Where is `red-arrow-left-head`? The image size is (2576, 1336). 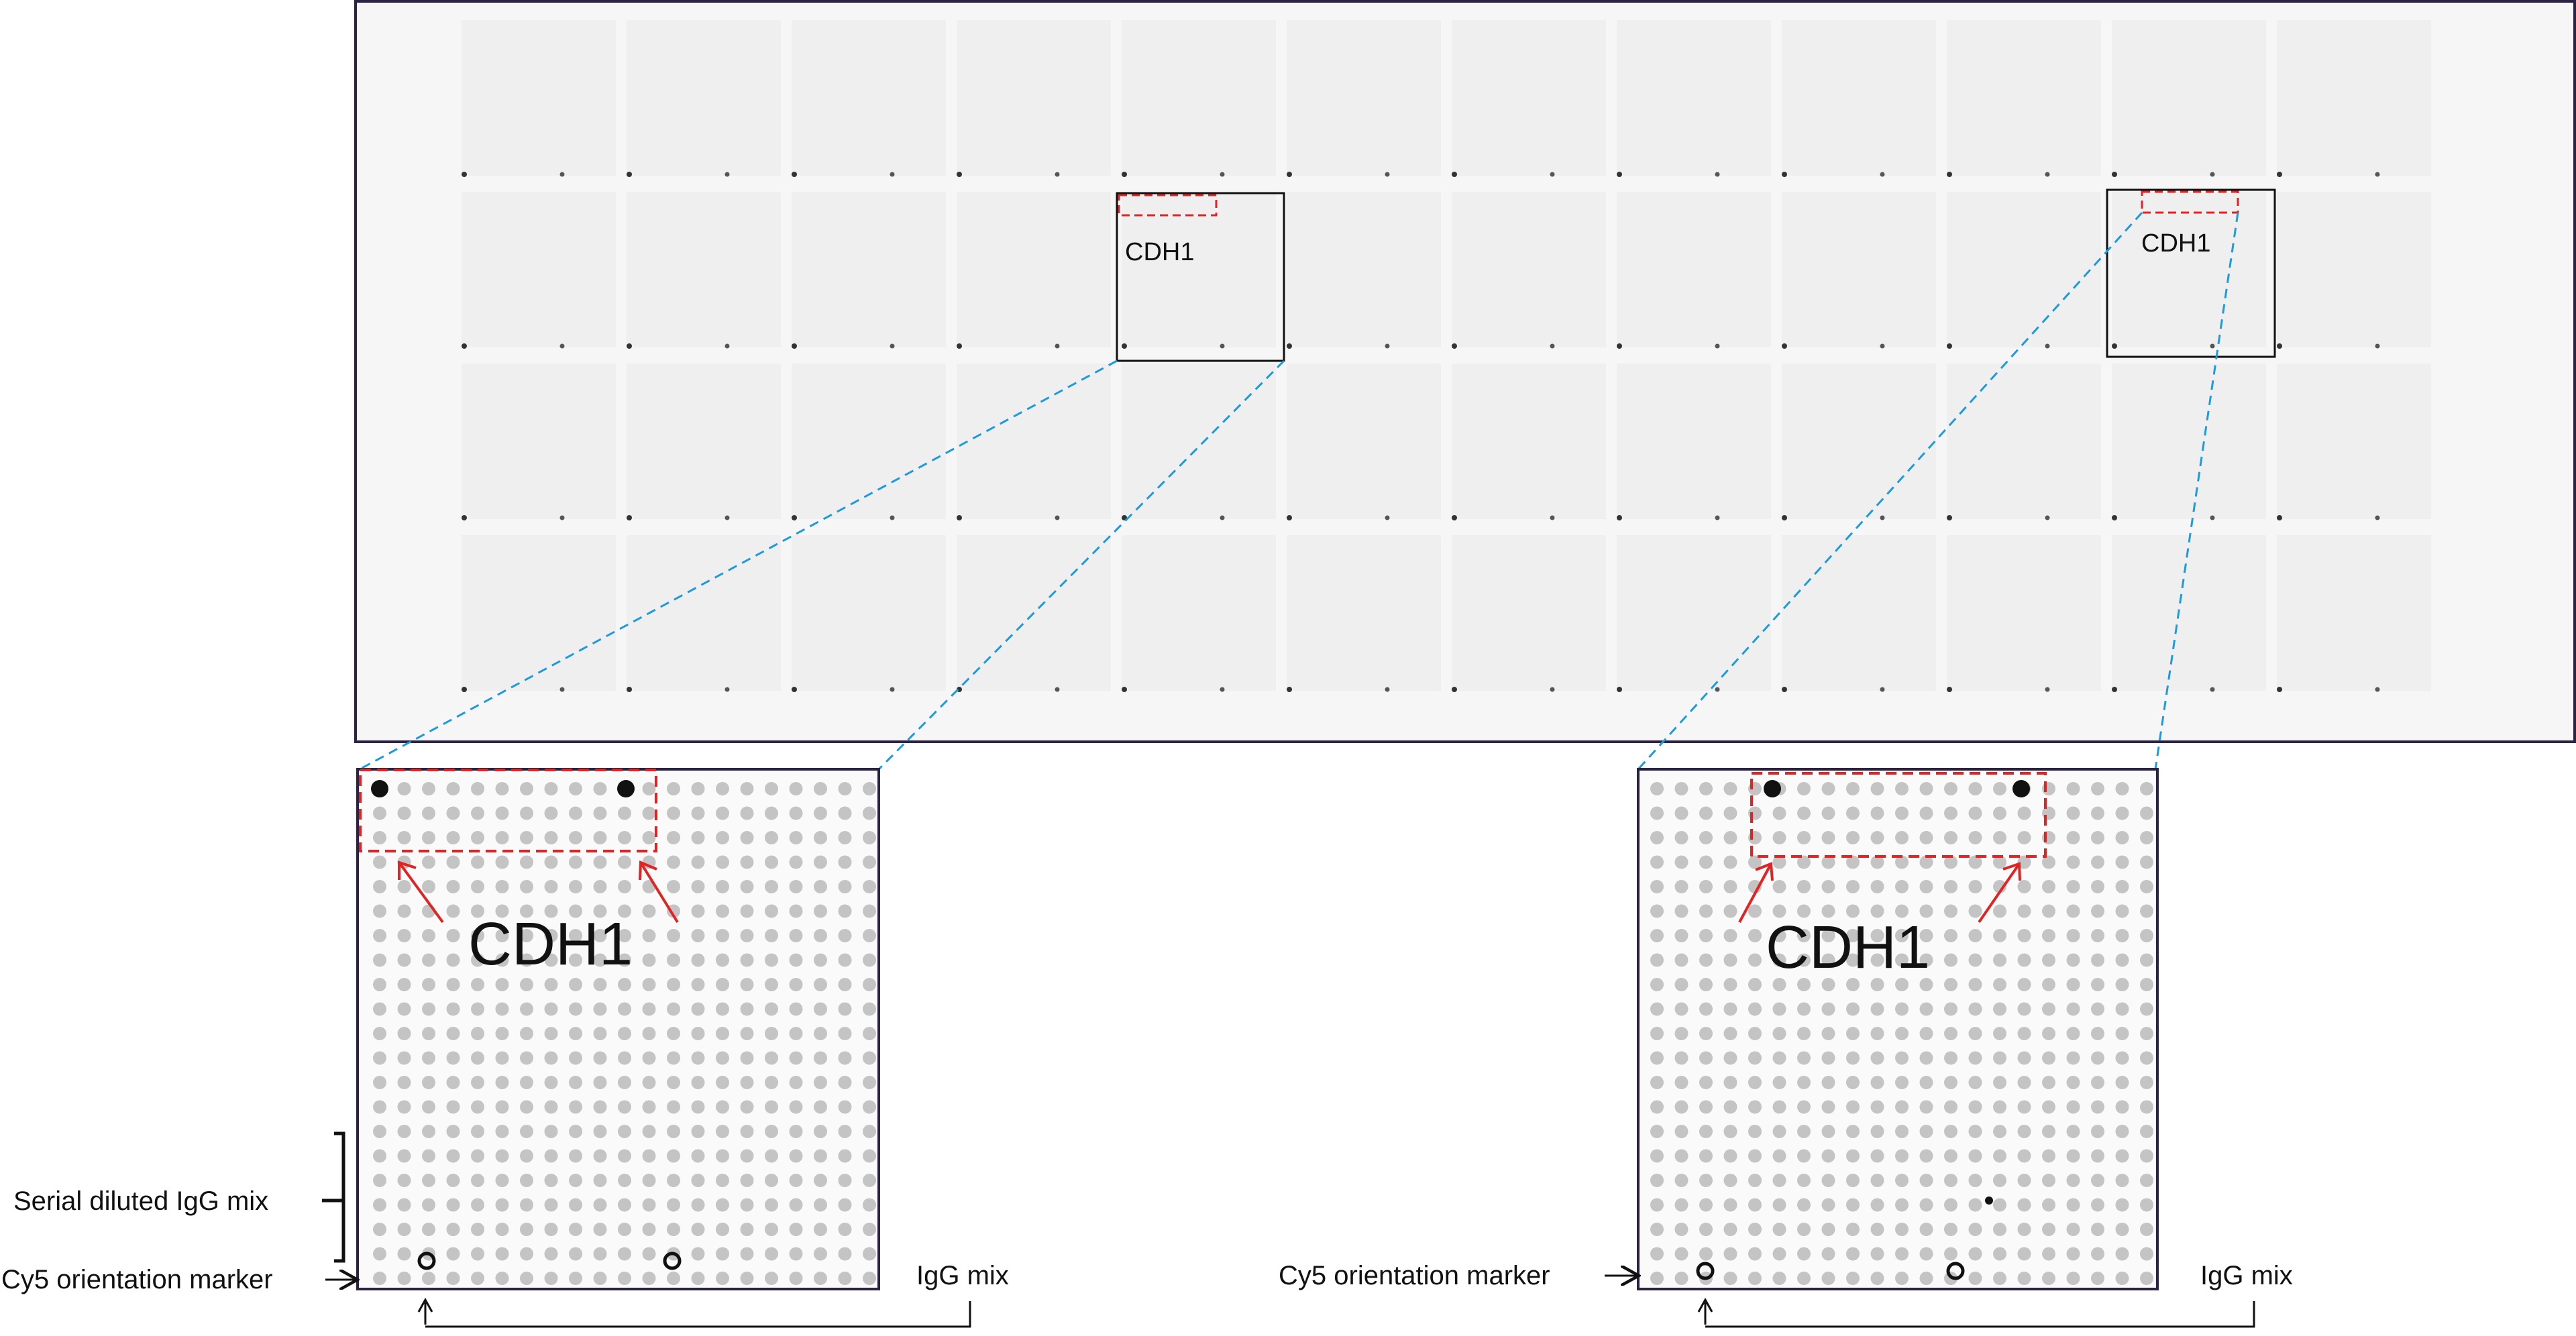
red-arrow-left-head is located at coordinates (1764, 871).